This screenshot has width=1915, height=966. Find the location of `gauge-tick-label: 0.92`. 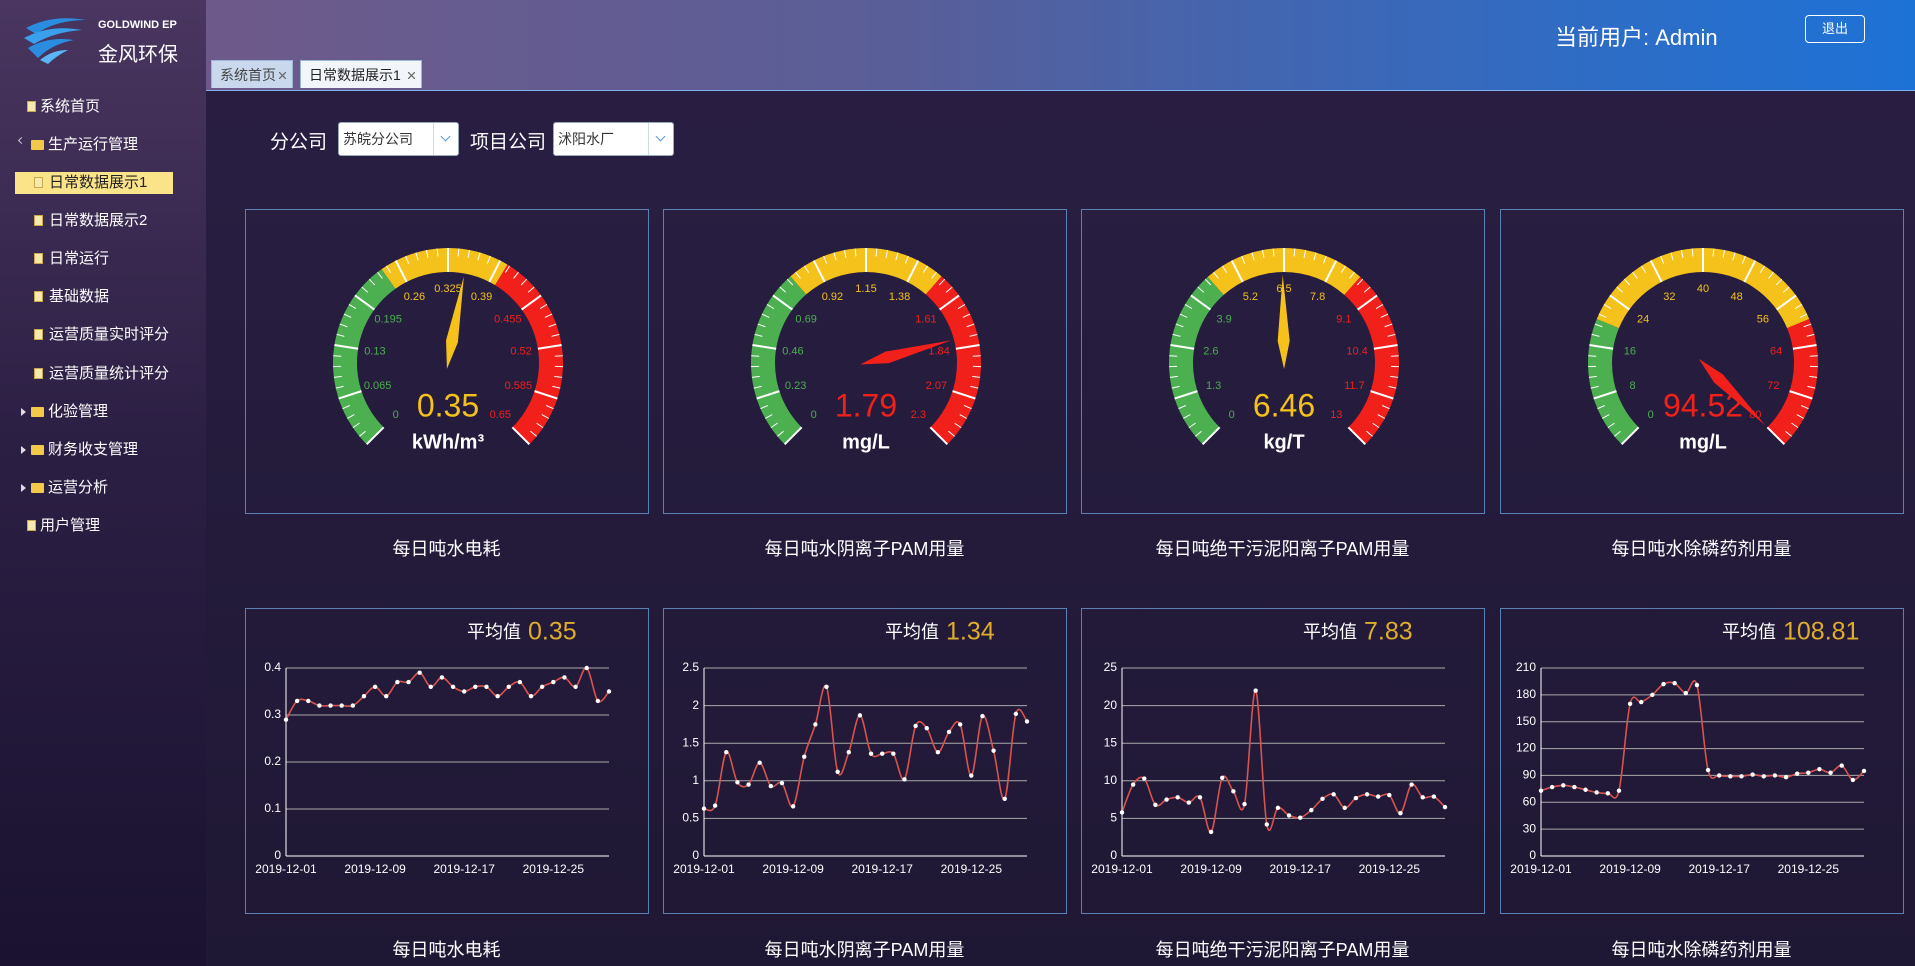

gauge-tick-label: 0.92 is located at coordinates (832, 297).